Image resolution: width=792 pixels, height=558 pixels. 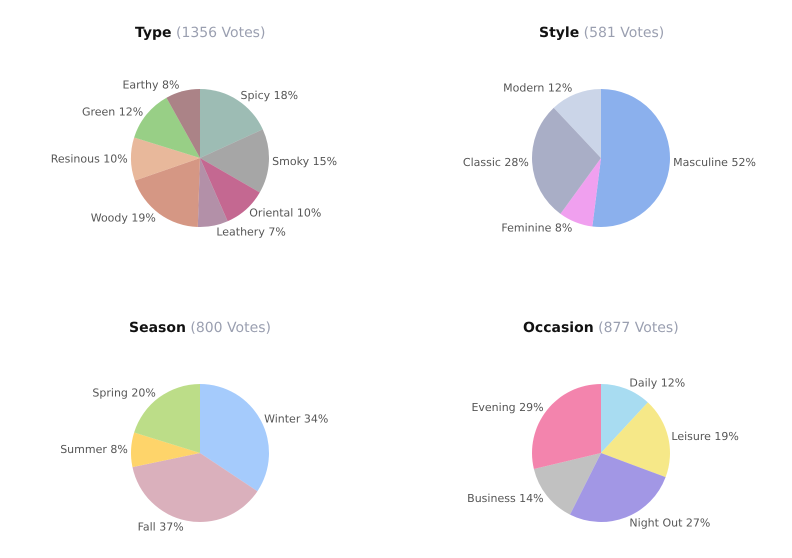 I want to click on slice-label: Daily 12%, so click(x=657, y=383).